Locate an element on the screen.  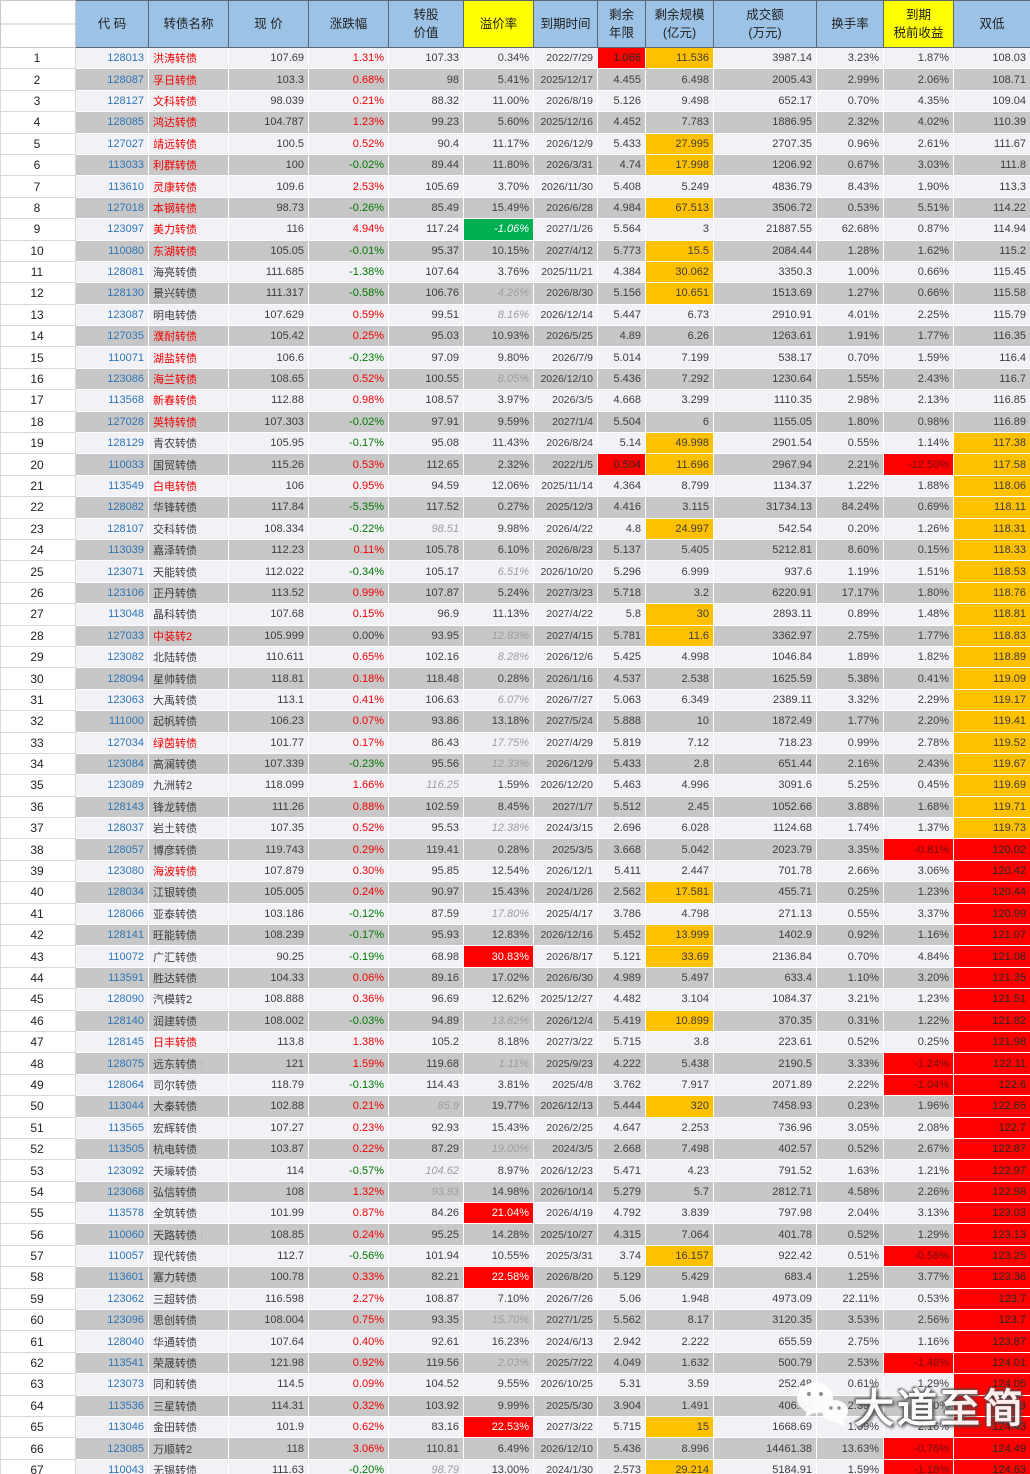
cell-conv-value: 103.92 is located at coordinates (426, 1406).